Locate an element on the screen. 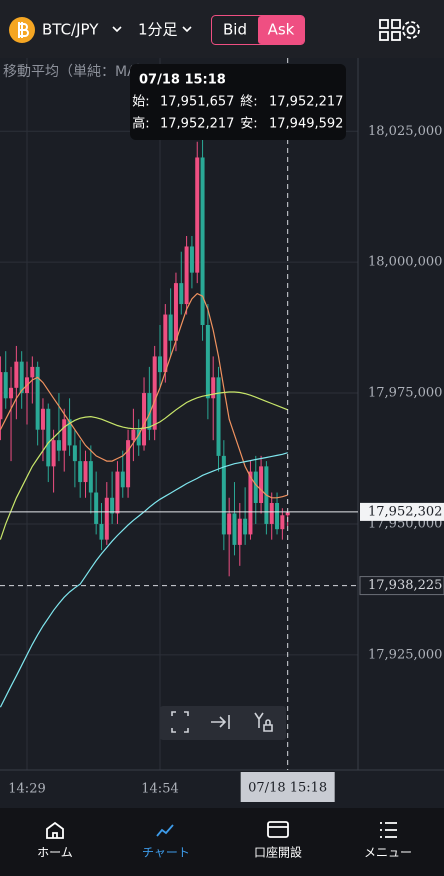  symbol-selector: BTC/JPY is located at coordinates (65, 30).